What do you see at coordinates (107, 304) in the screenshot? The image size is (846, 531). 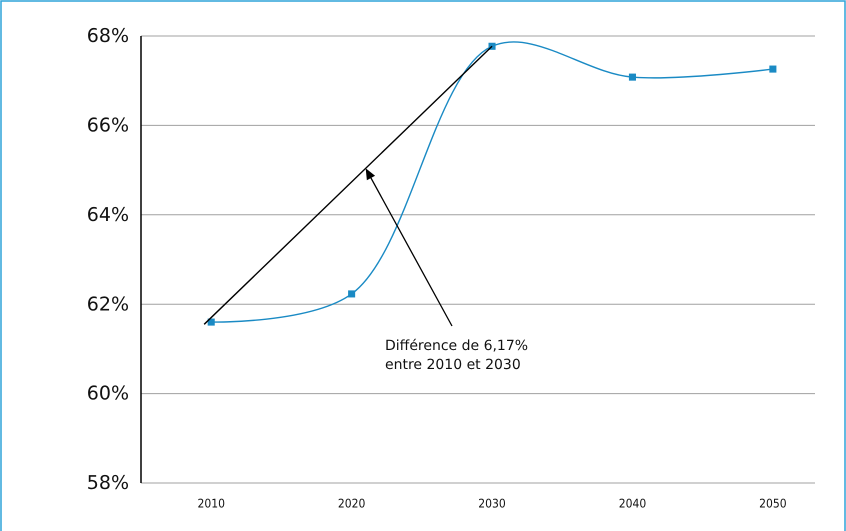 I see `y-tick-label: 62%` at bounding box center [107, 304].